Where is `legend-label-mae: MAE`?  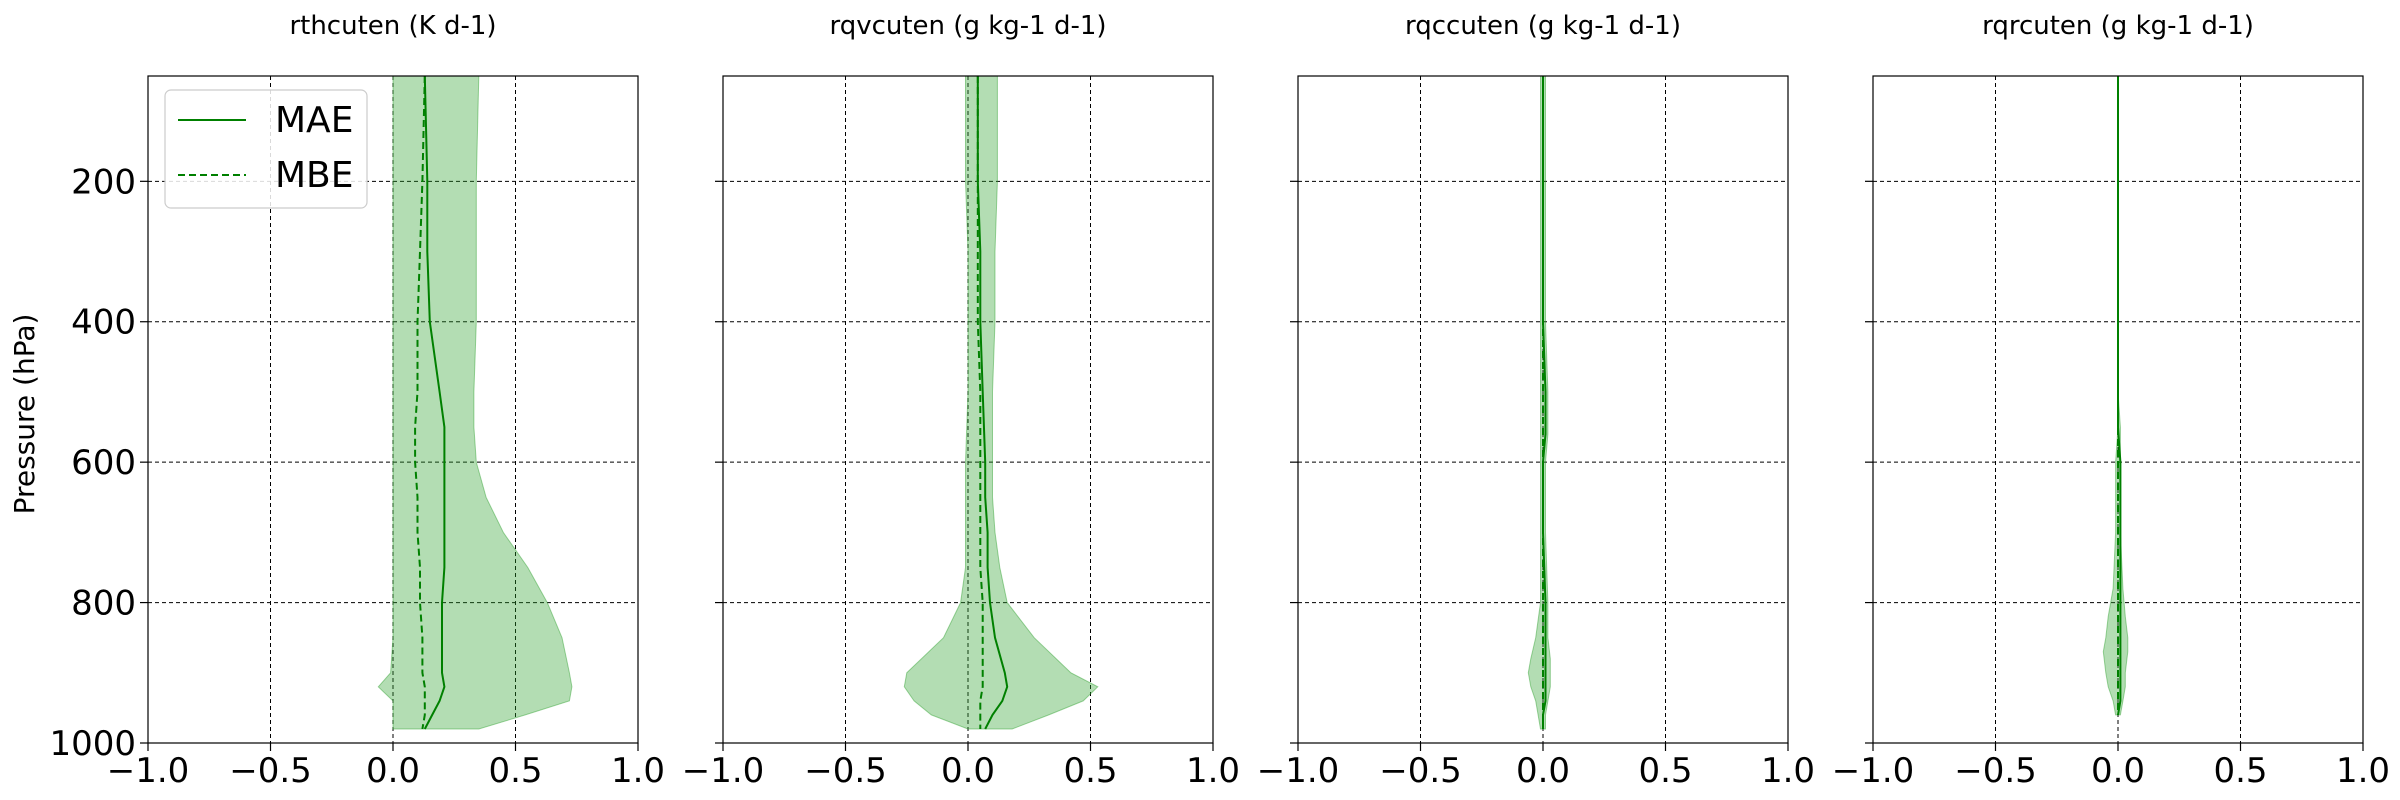
legend-label-mae: MAE is located at coordinates (314, 120).